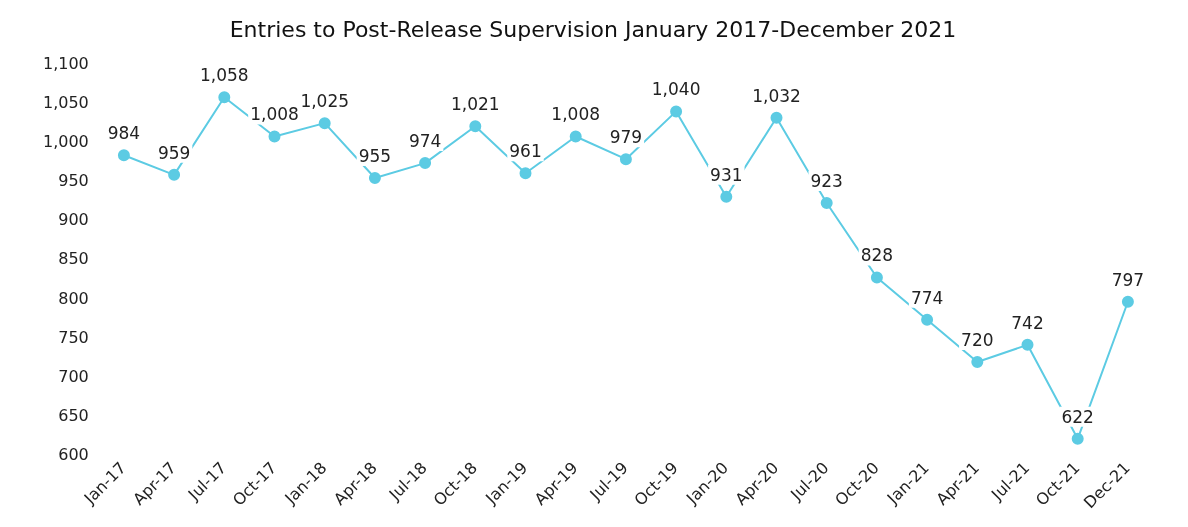 This screenshot has height=527, width=1188. Describe the element at coordinates (593, 29) in the screenshot. I see `chart-title: Entries to Post-Release Supervision January 2017-December 2021` at that location.